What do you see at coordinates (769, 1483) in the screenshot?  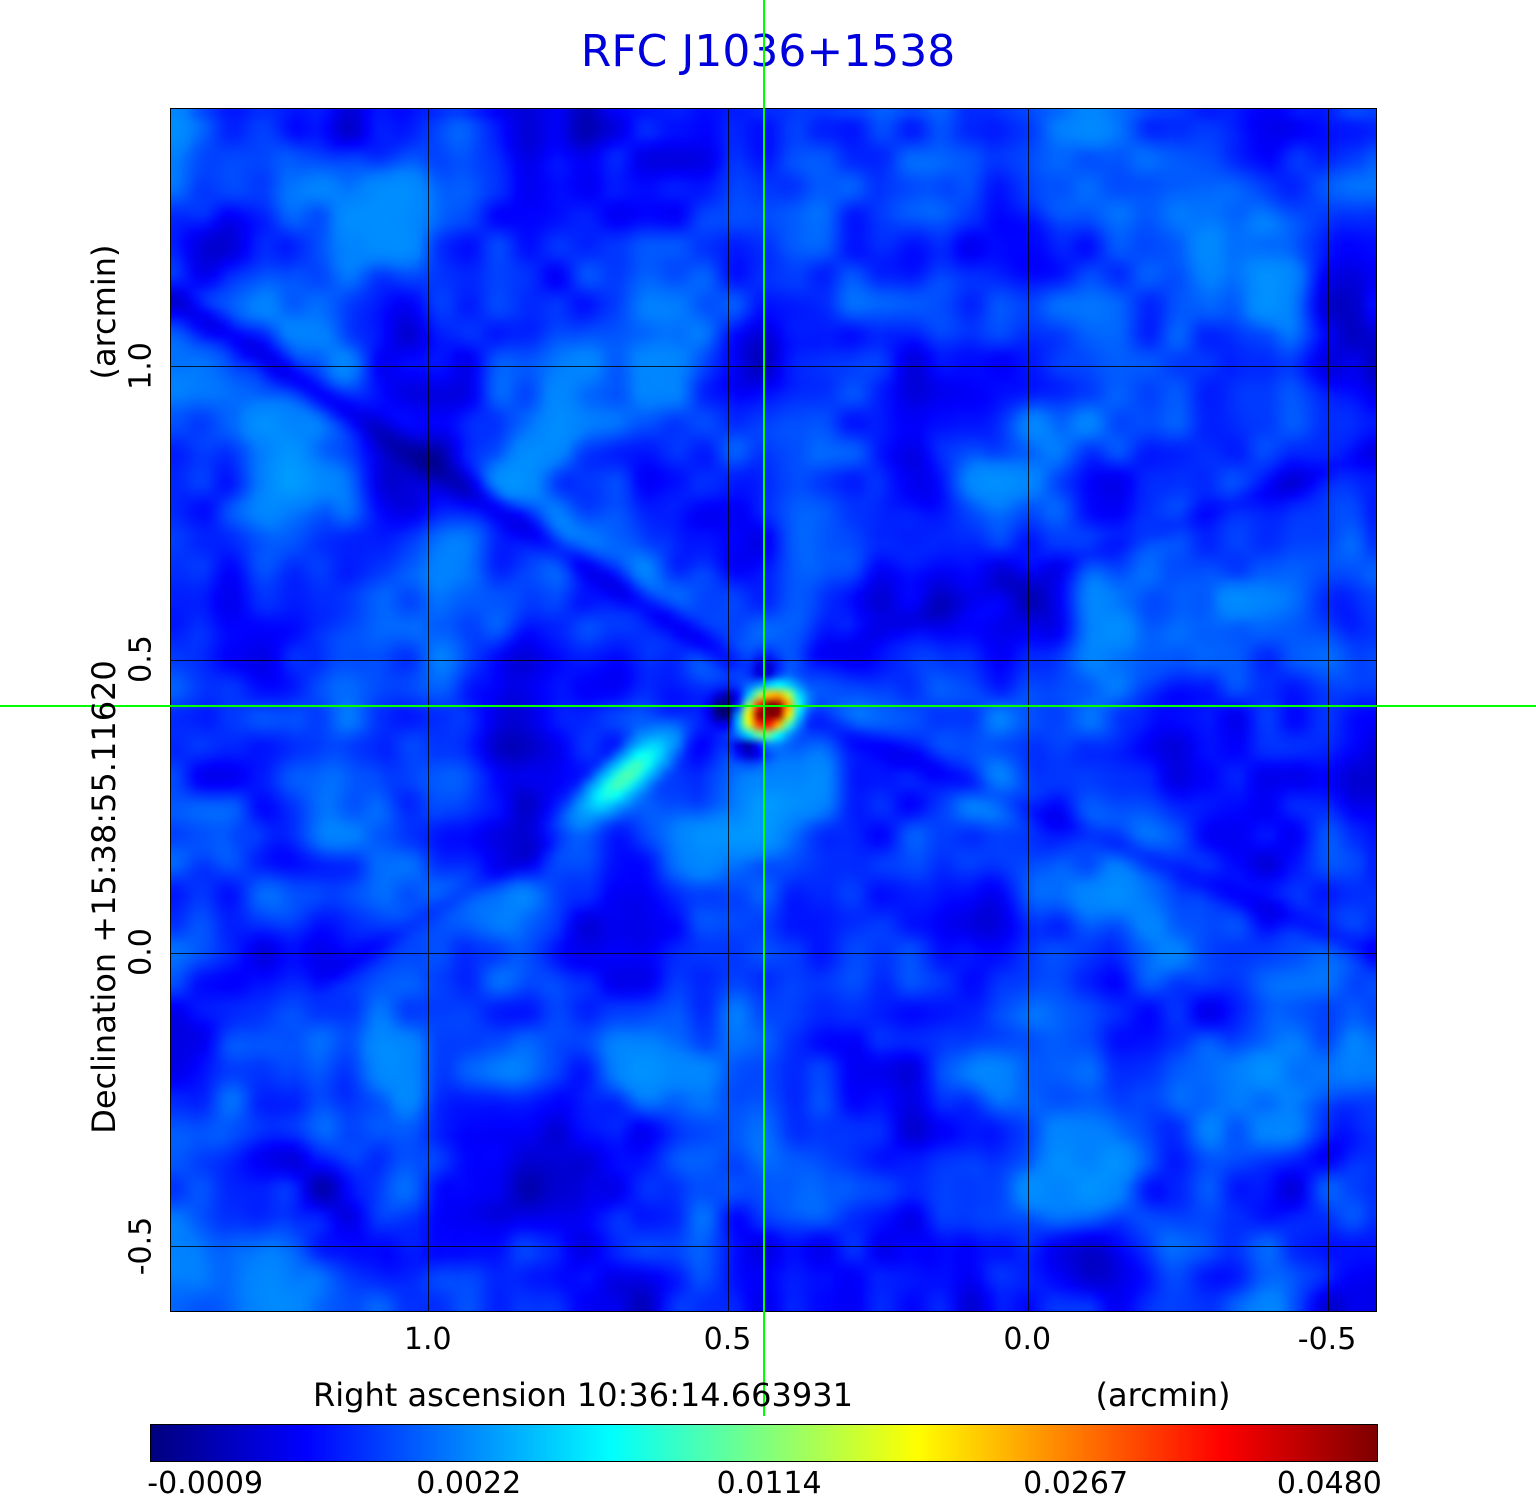 I see `colorbar-tick-label: 0.0114` at bounding box center [769, 1483].